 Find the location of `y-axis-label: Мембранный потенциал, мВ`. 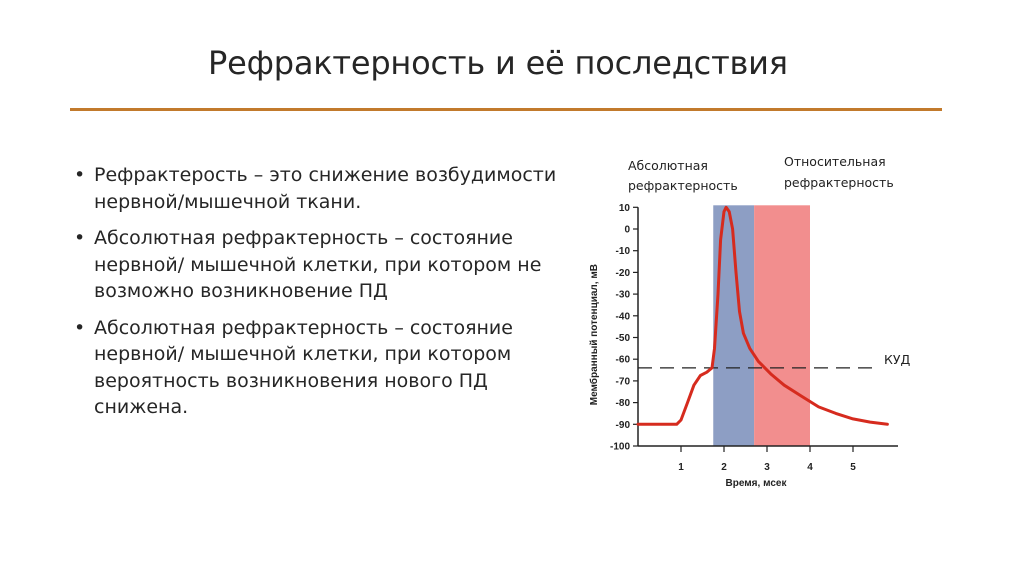

y-axis-label: Мембранный потенциал, мВ is located at coordinates (594, 334).